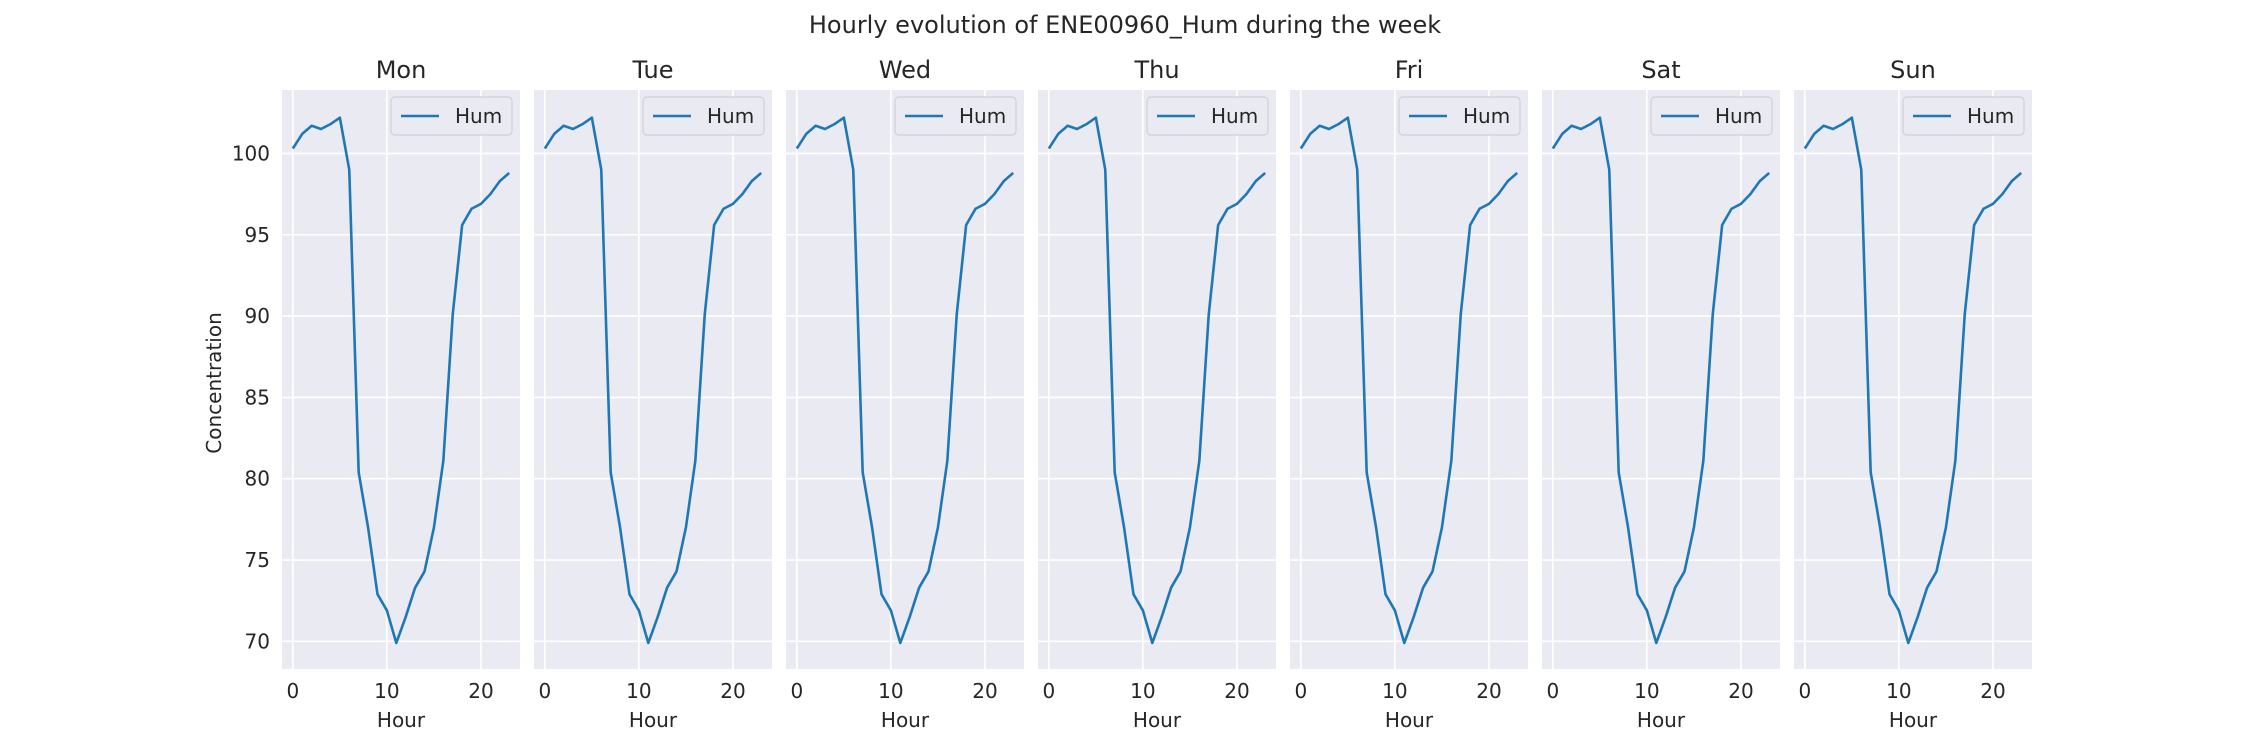  Describe the element at coordinates (257, 397) in the screenshot. I see `y-tick-label: 85` at that location.